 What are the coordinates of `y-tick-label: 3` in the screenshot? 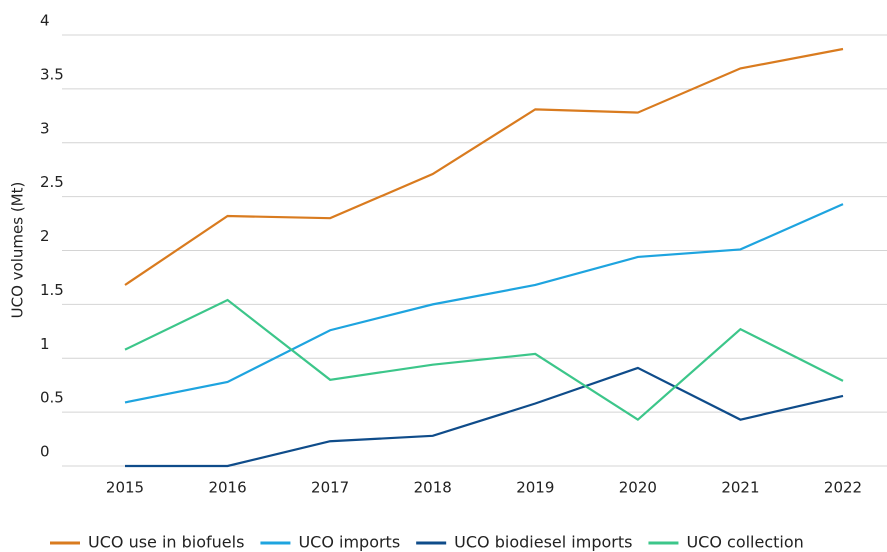 It's located at (45, 128).